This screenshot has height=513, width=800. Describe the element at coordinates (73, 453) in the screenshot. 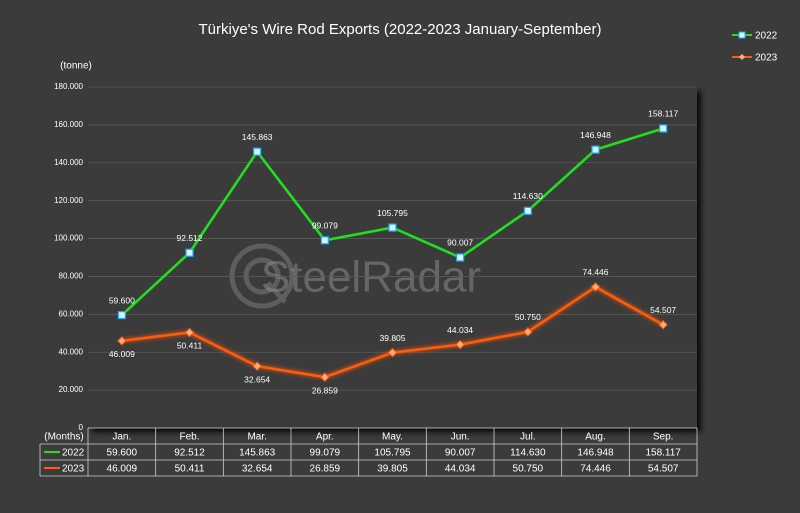

I see `table-row-header: 2022` at that location.